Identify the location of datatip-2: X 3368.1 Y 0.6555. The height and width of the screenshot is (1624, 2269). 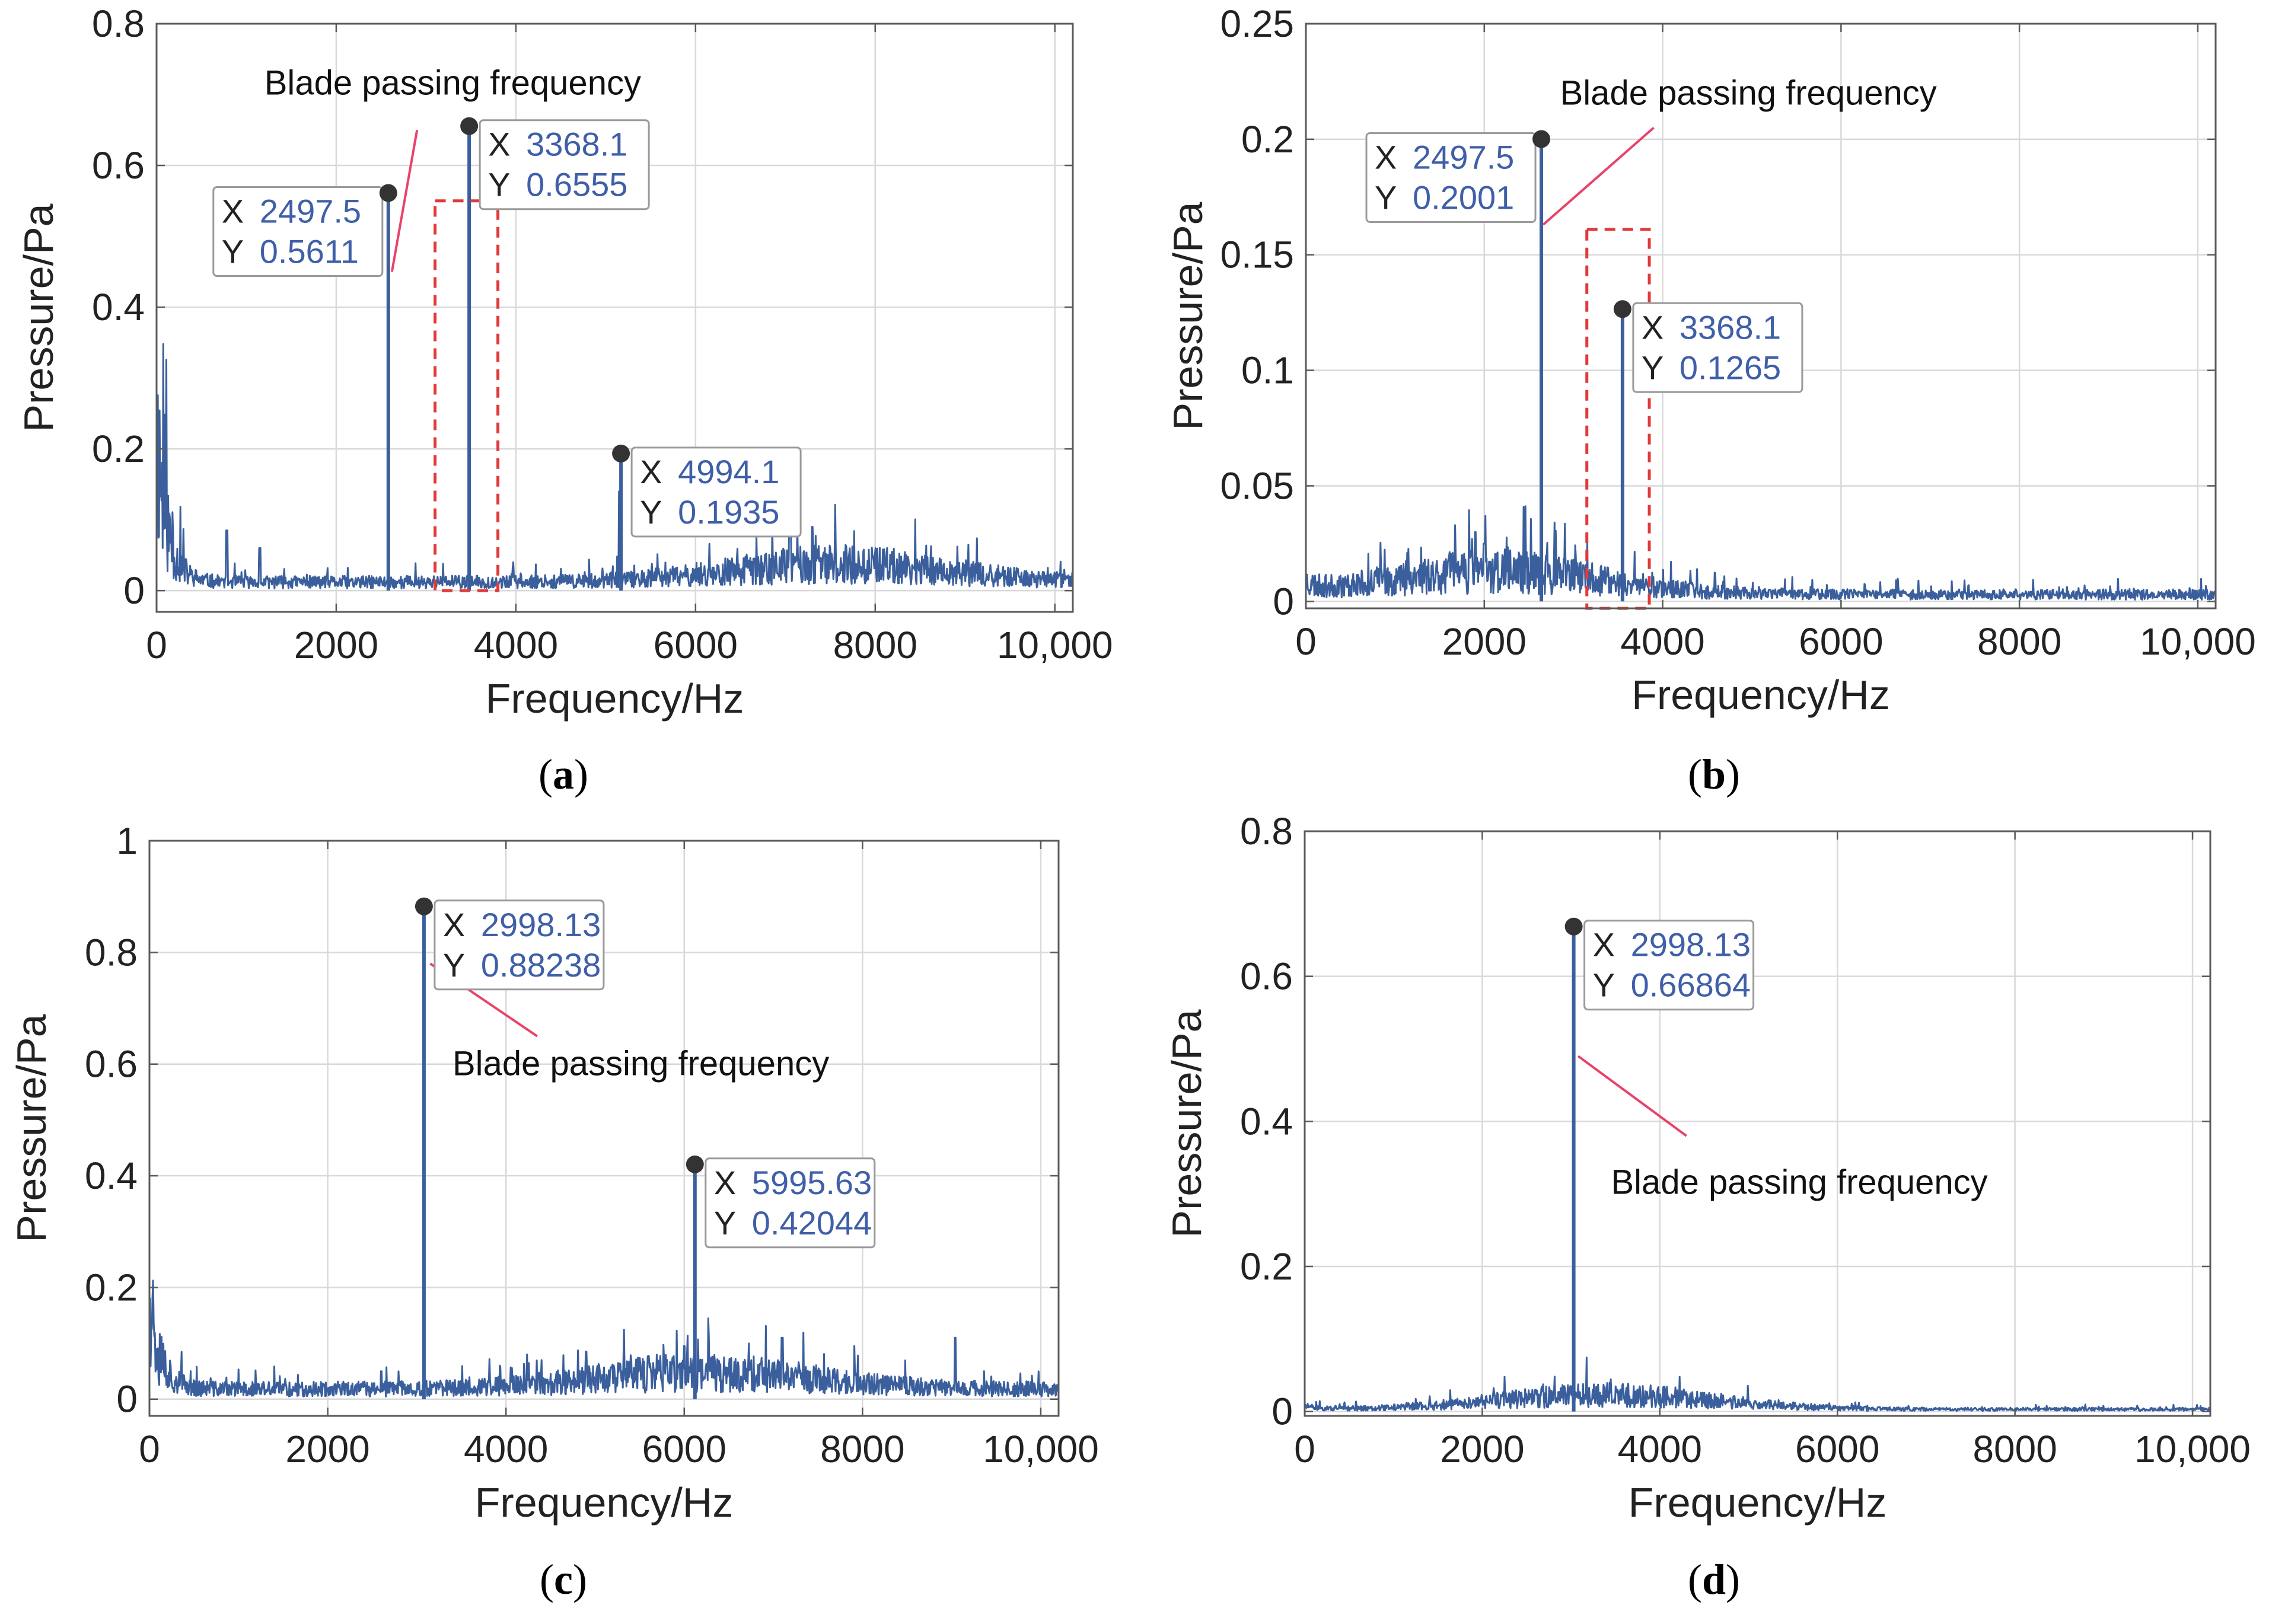
(564, 164).